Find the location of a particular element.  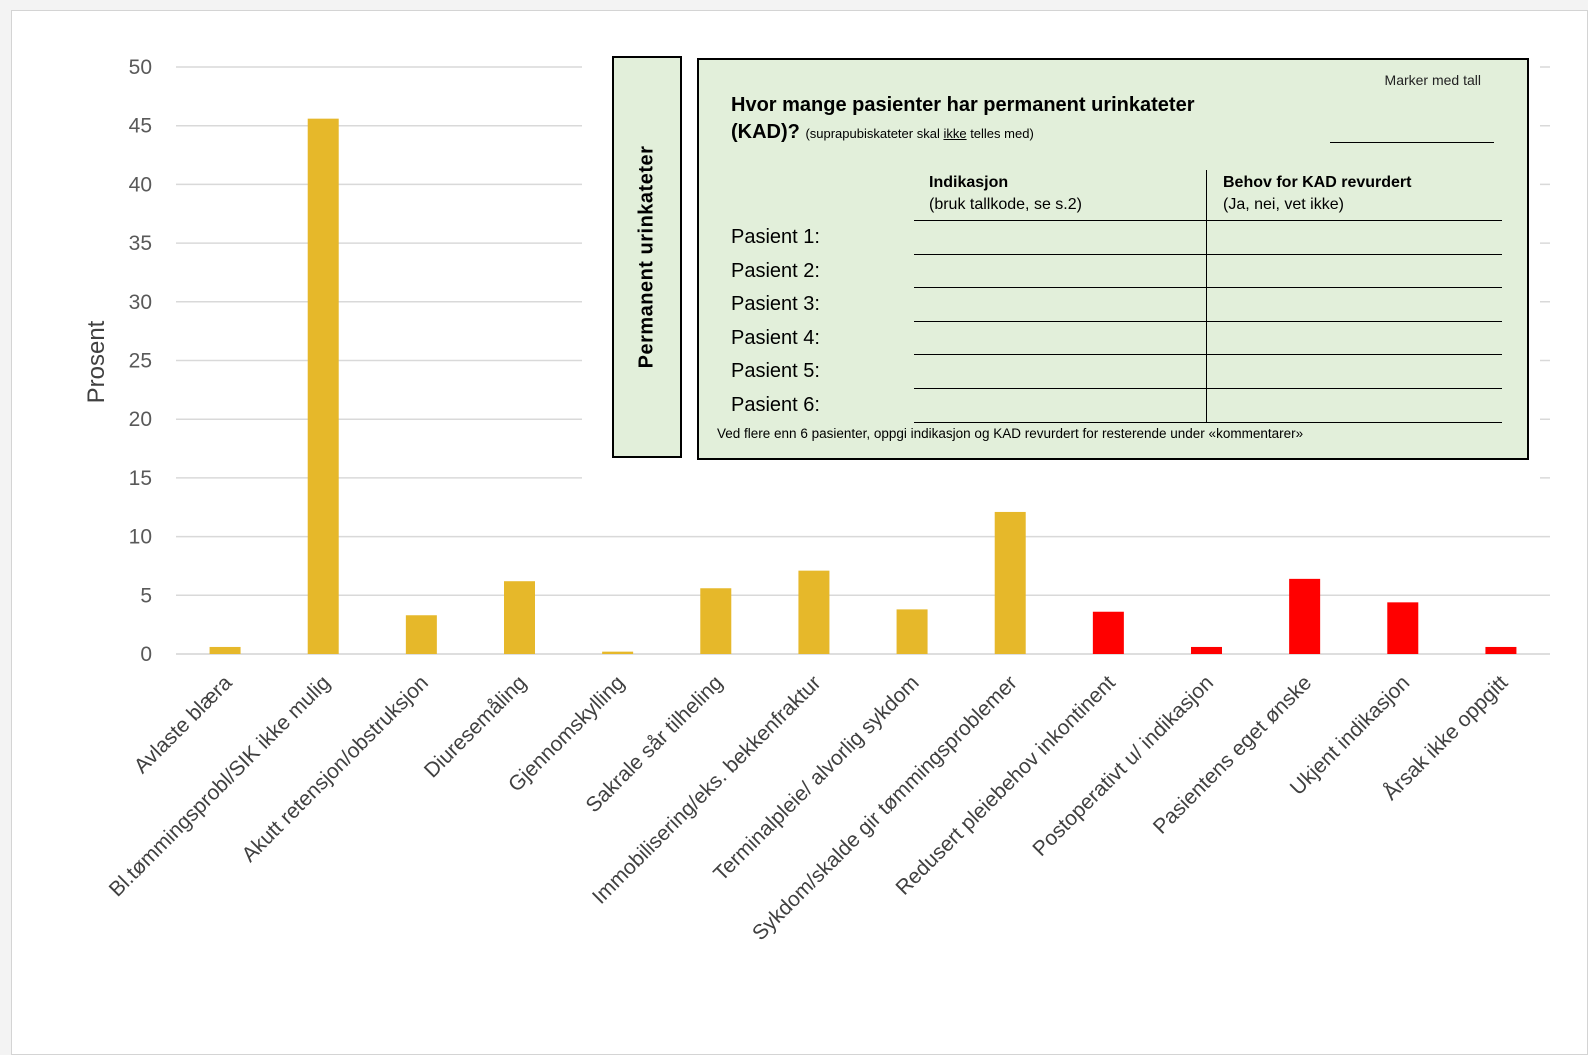

y-tick-label: 5 is located at coordinates (146, 595).